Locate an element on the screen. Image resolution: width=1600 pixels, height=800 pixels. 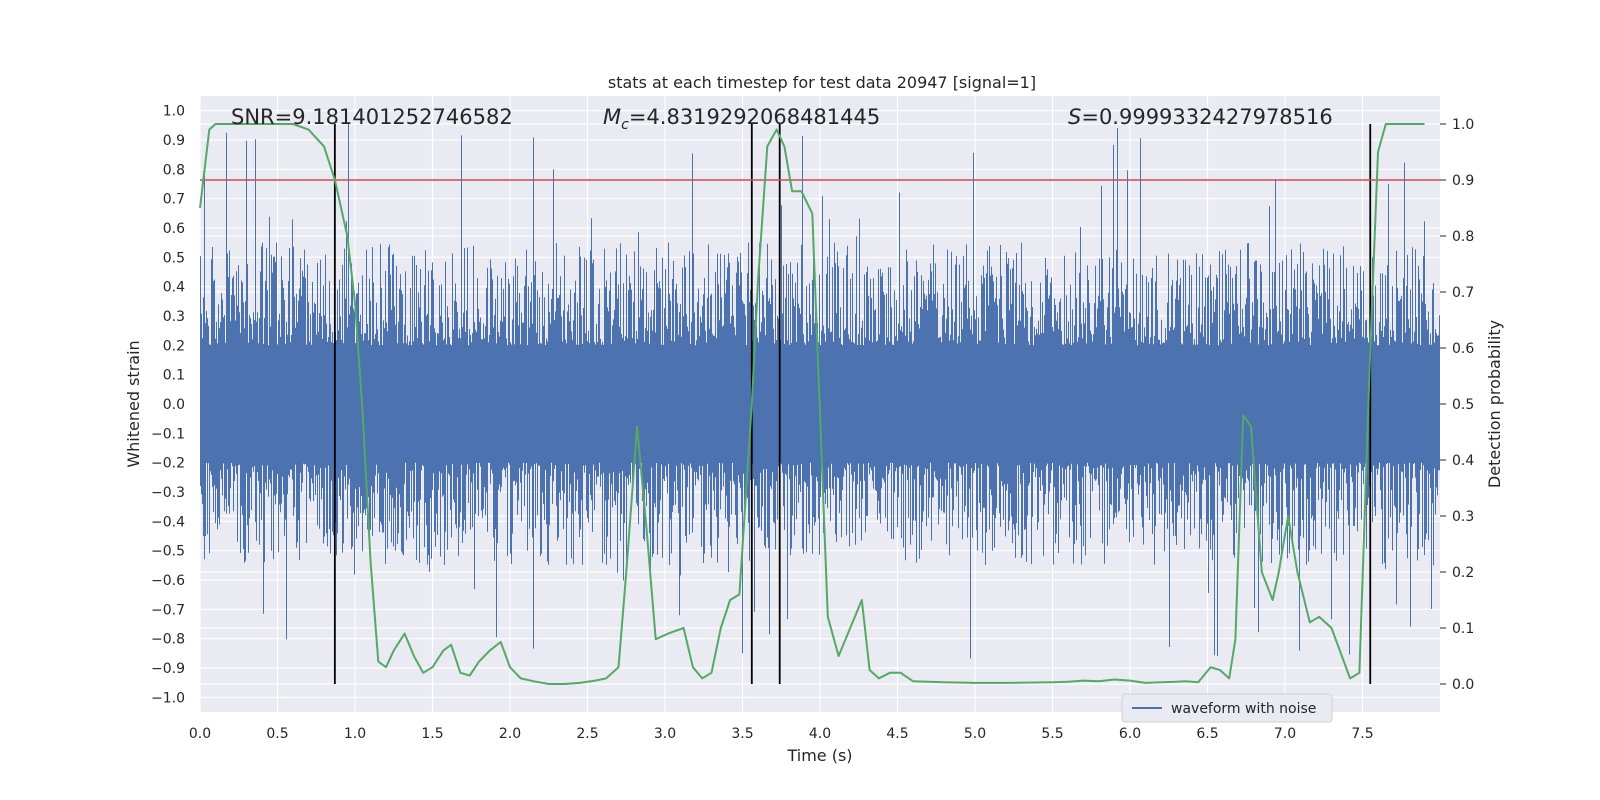
y-tick-right: 0.5 is located at coordinates (1463, 405).